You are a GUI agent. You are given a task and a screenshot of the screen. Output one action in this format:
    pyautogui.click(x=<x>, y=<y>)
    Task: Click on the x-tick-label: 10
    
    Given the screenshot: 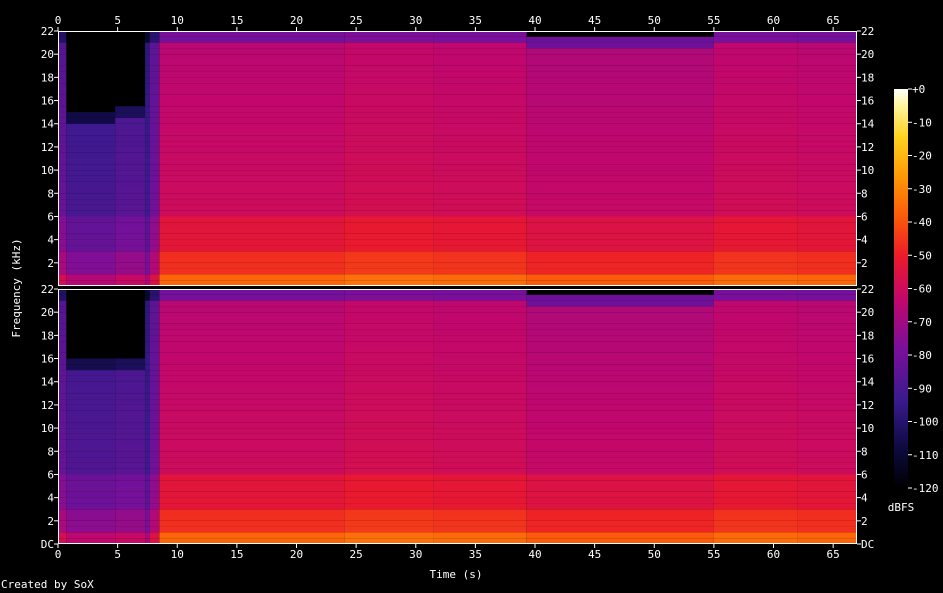 What is the action you would take?
    pyautogui.click(x=177, y=554)
    